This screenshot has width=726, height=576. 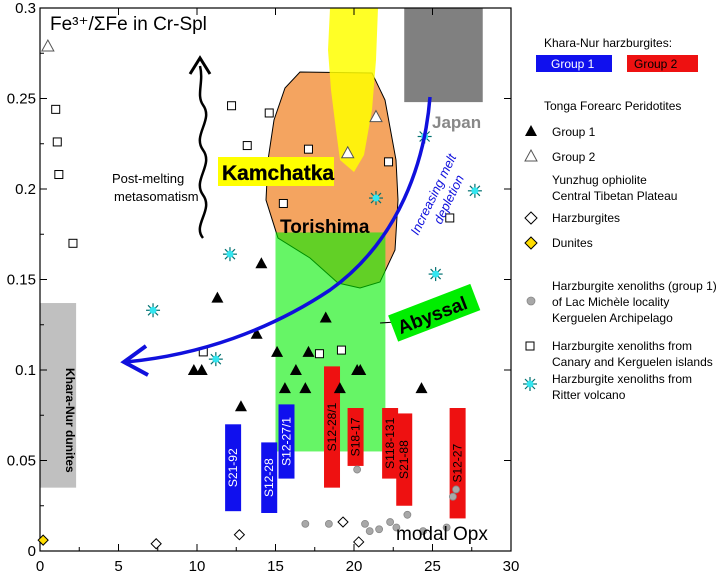 I want to click on legend-canary-line2: Canary and Kerguelen islands, so click(x=632, y=362).